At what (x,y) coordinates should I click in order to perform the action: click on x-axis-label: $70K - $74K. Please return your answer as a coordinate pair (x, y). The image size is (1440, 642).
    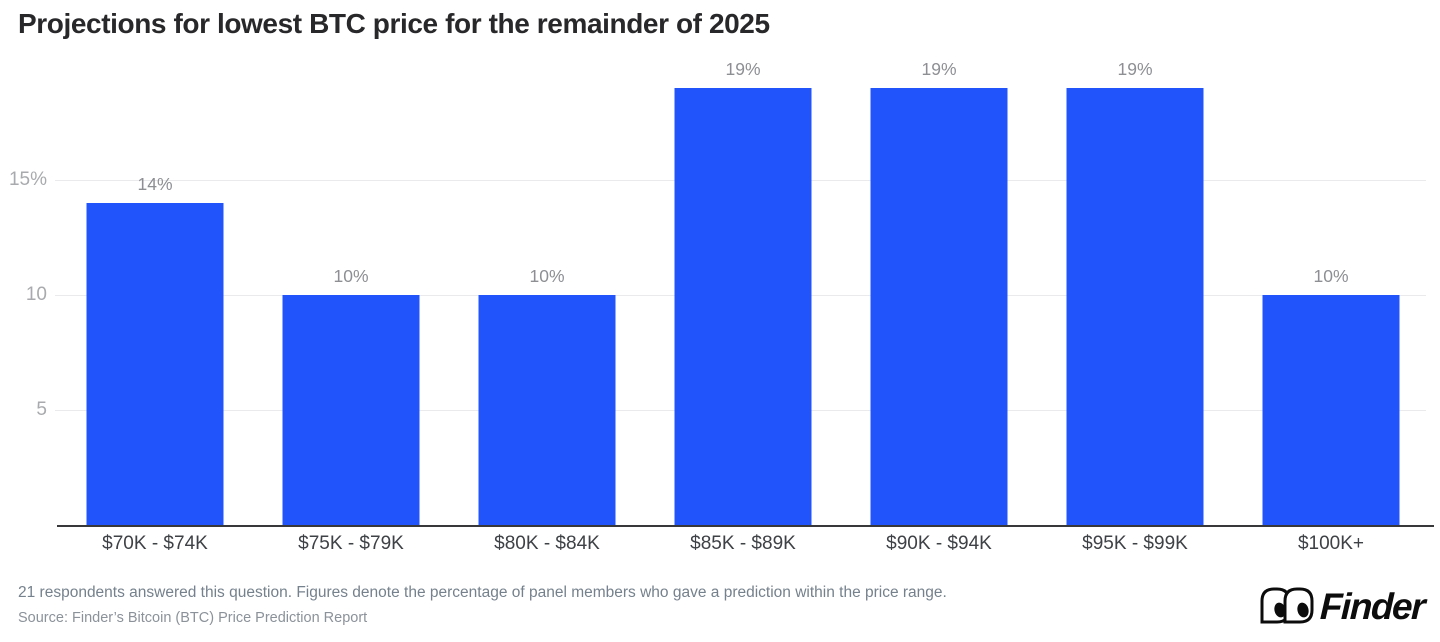
    Looking at the image, I should click on (155, 543).